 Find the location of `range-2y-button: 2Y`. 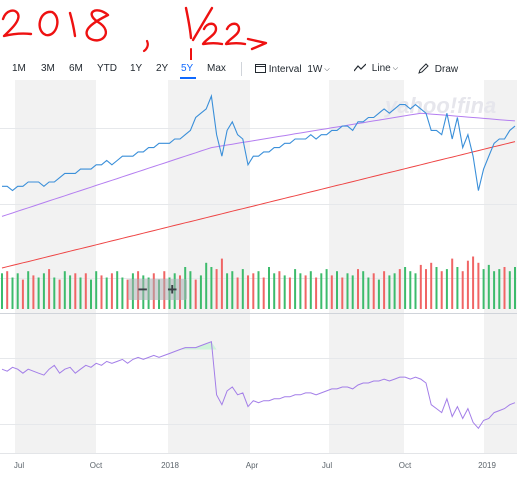

range-2y-button: 2Y is located at coordinates (162, 68).